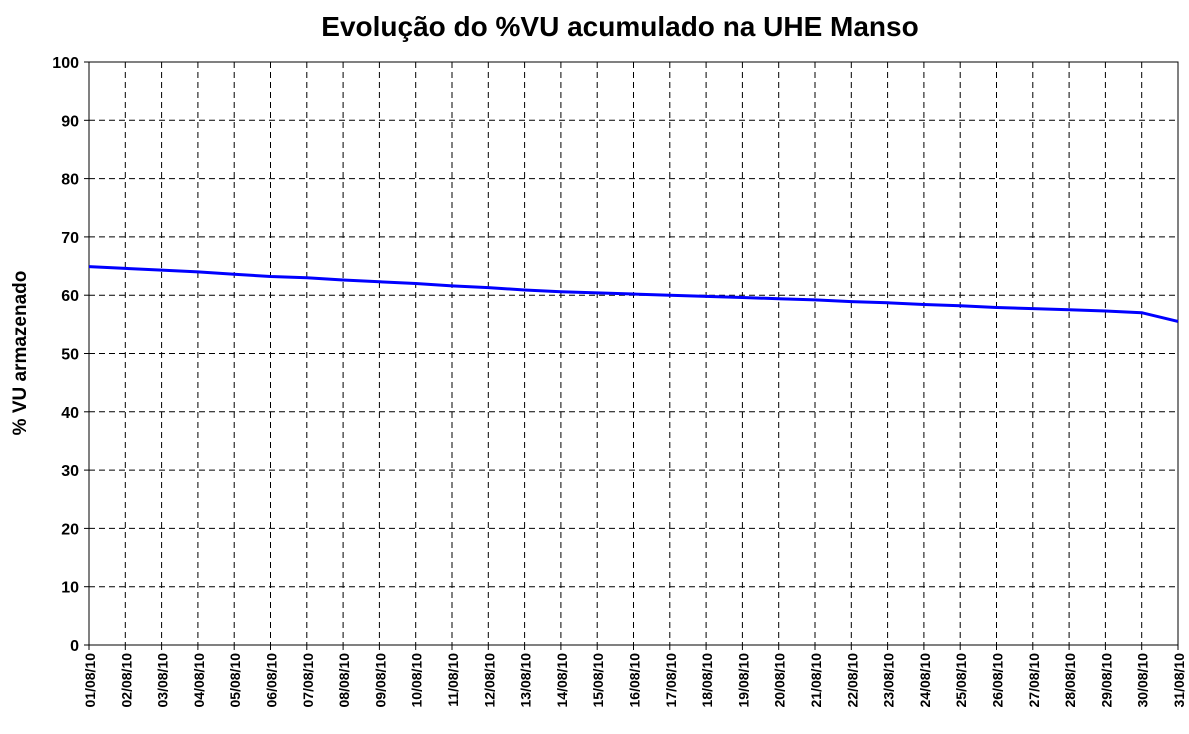  What do you see at coordinates (998, 680) in the screenshot?
I see `x-tick-label: 26/08/10` at bounding box center [998, 680].